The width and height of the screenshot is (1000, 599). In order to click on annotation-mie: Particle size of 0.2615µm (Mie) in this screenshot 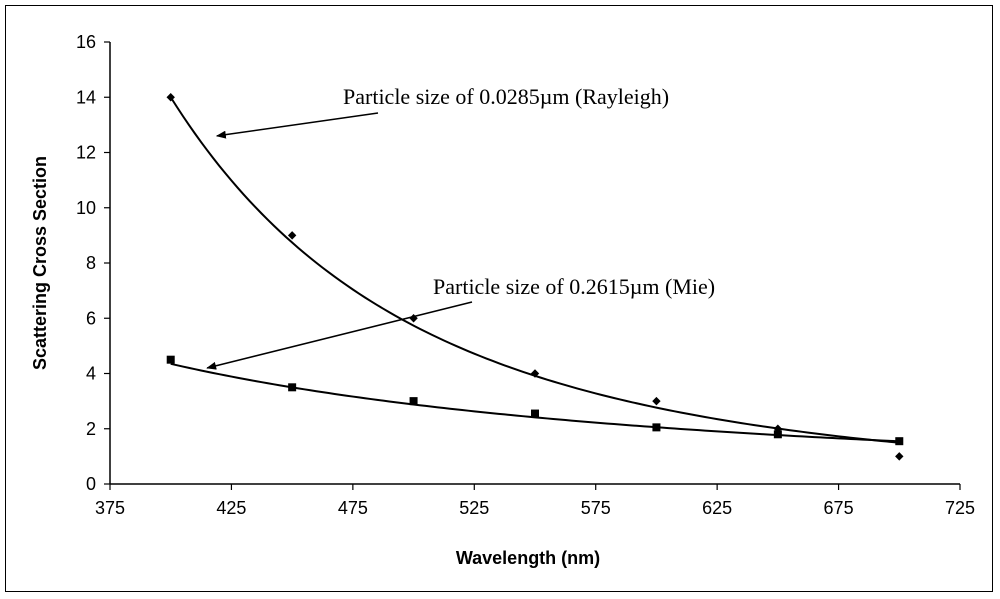, I will do `click(574, 286)`.